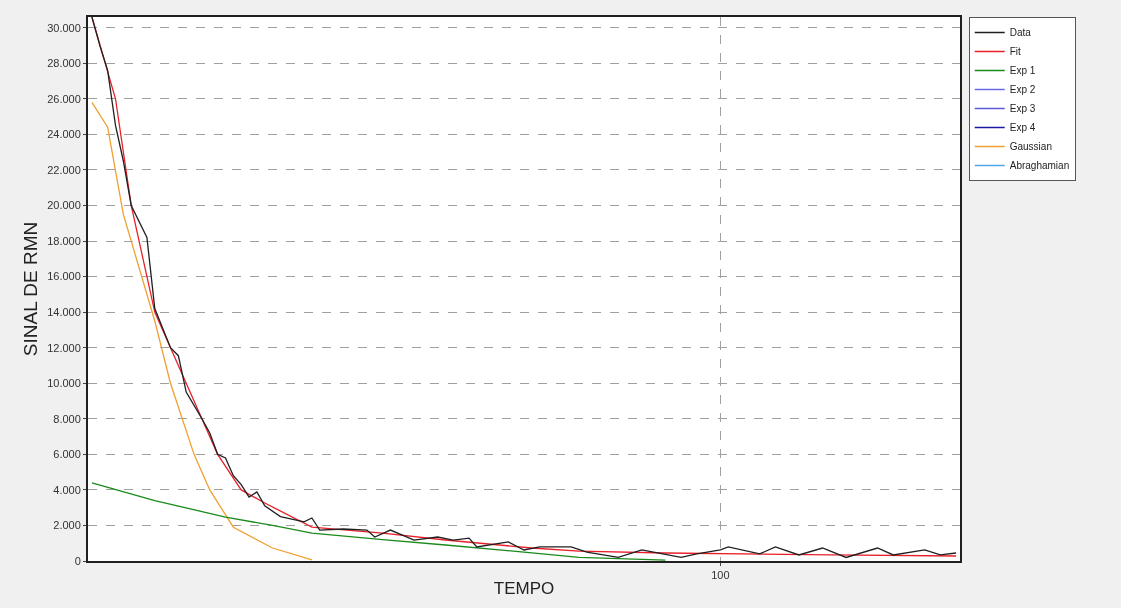 The image size is (1121, 608). I want to click on y-tick-label: 4.000, so click(67, 489).